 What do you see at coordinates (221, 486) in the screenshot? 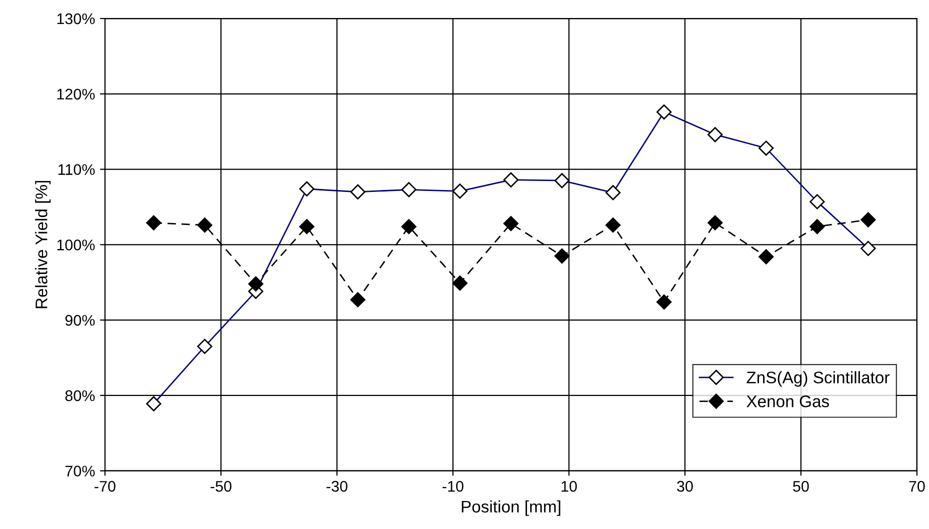
I see `x-tick-label: -50` at bounding box center [221, 486].